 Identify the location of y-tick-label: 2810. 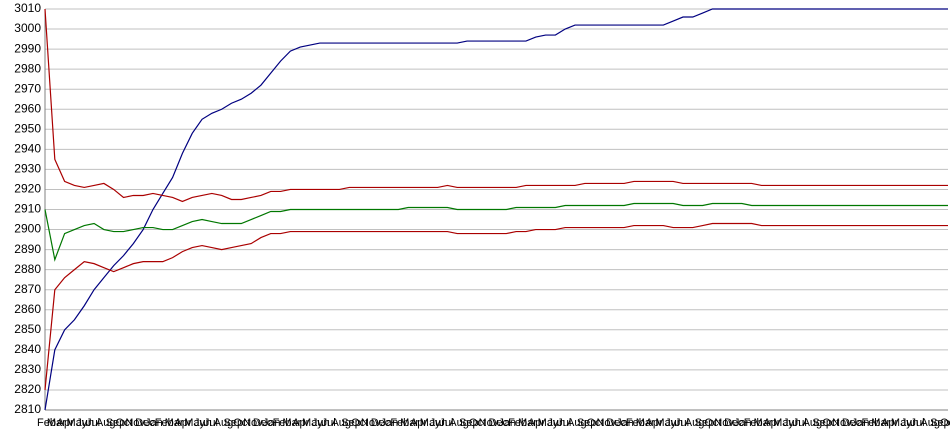
(27, 409).